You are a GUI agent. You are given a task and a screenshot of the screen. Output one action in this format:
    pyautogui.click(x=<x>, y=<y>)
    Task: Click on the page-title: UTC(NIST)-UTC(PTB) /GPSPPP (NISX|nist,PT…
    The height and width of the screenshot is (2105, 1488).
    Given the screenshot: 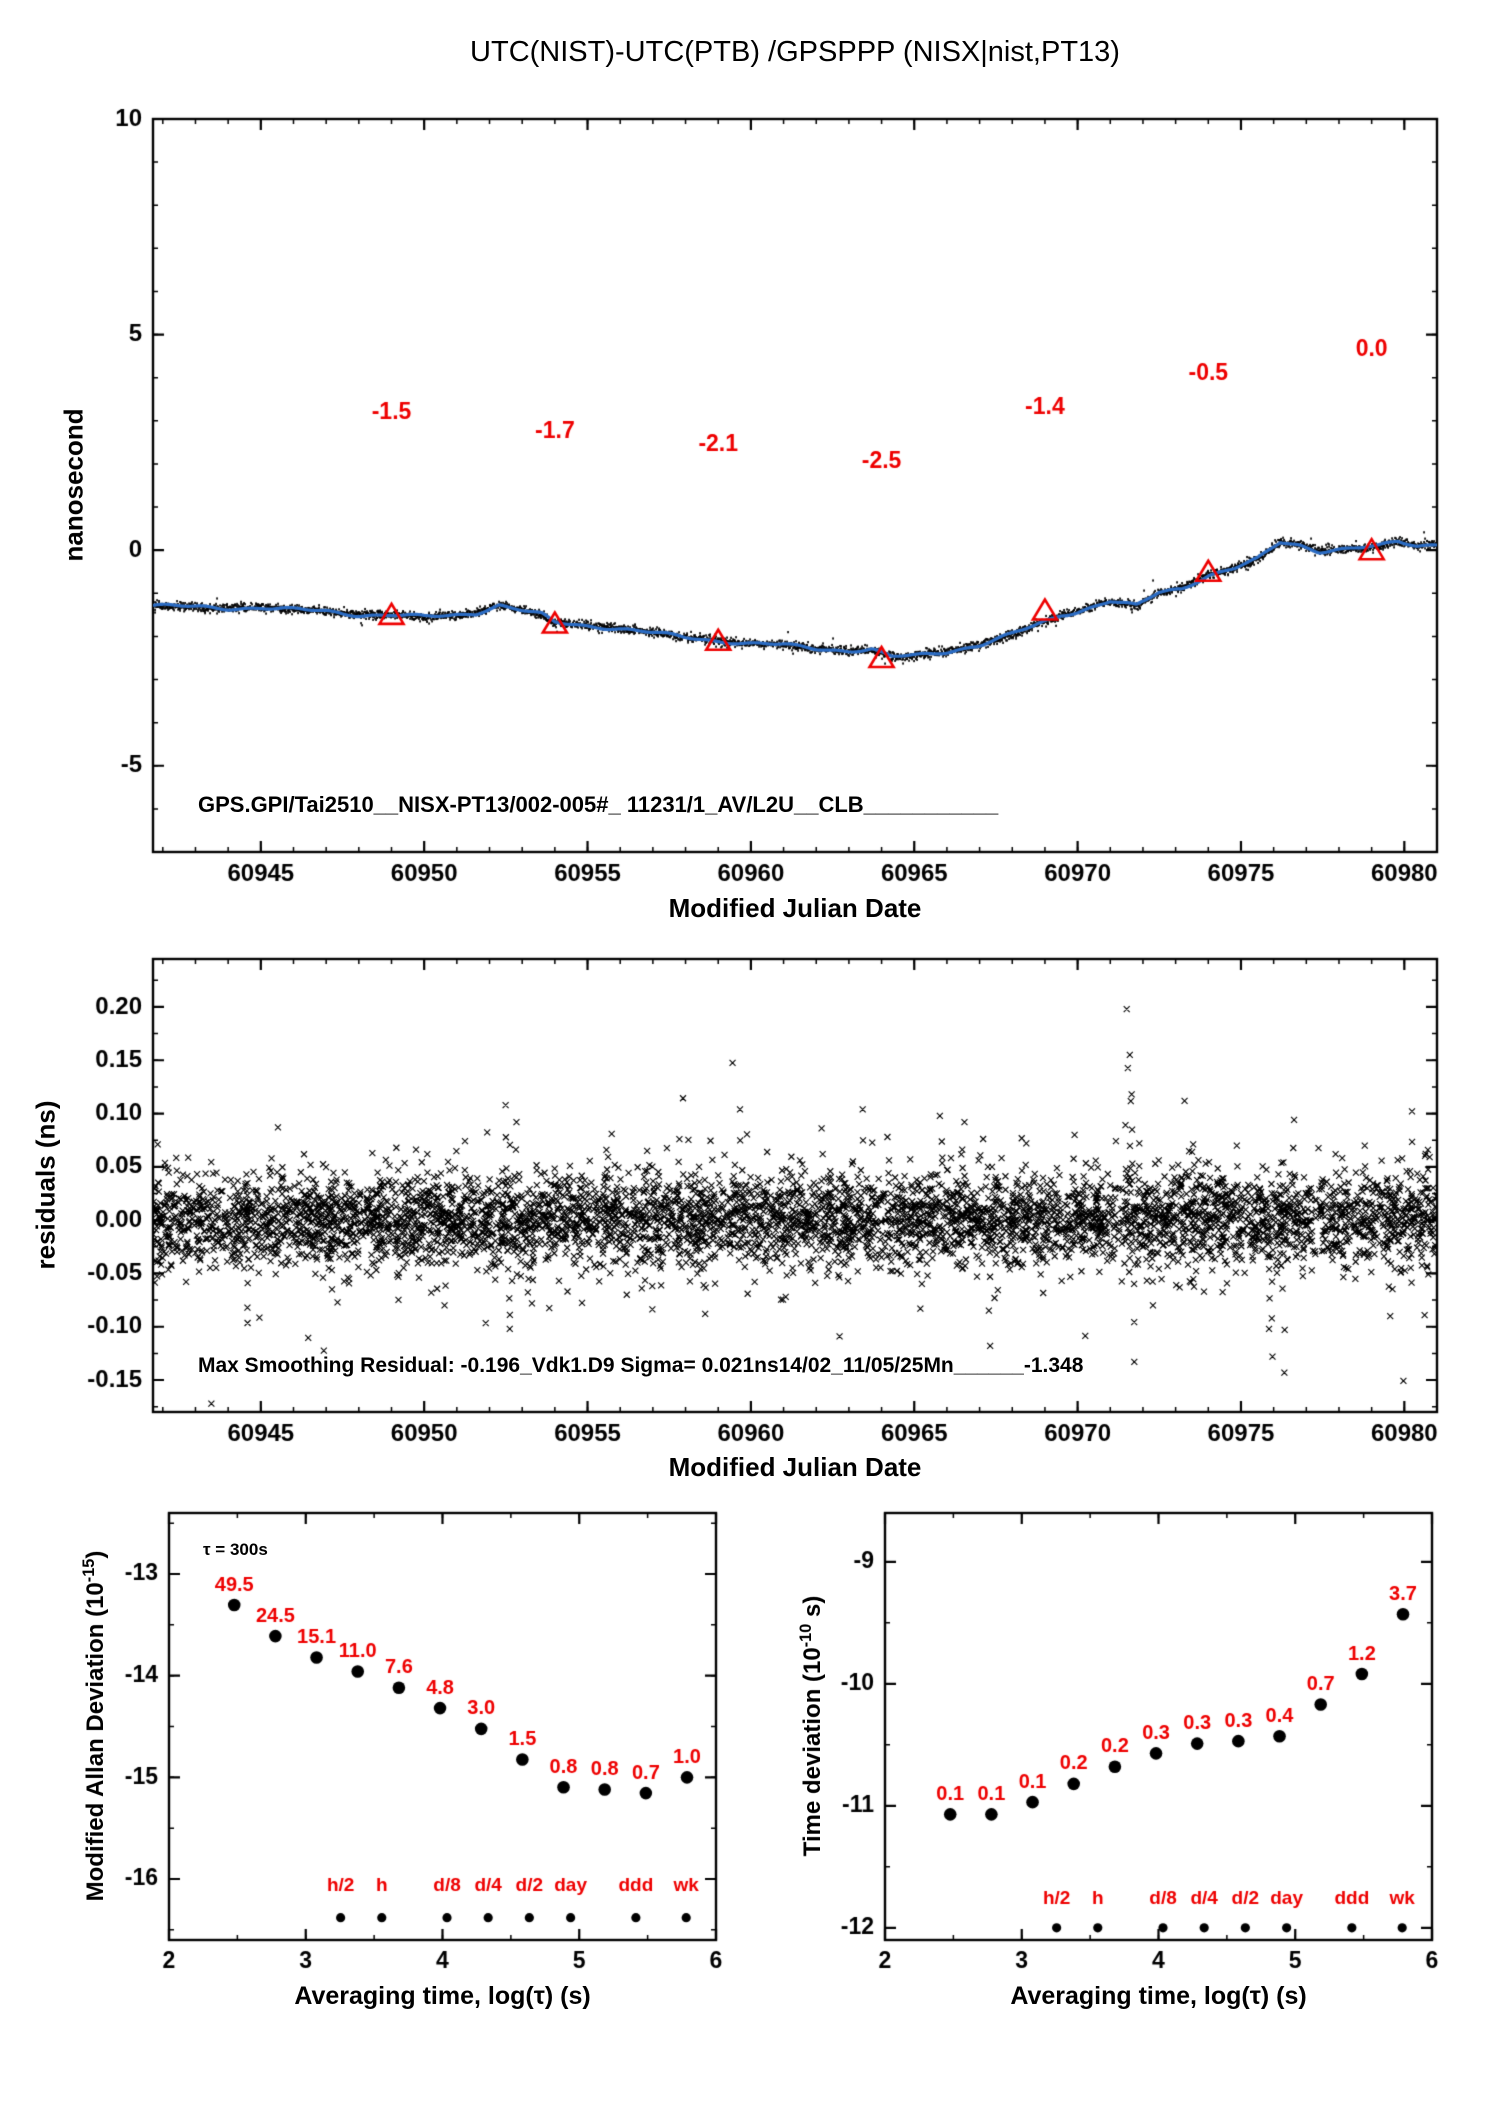 What is the action you would take?
    pyautogui.click(x=795, y=52)
    